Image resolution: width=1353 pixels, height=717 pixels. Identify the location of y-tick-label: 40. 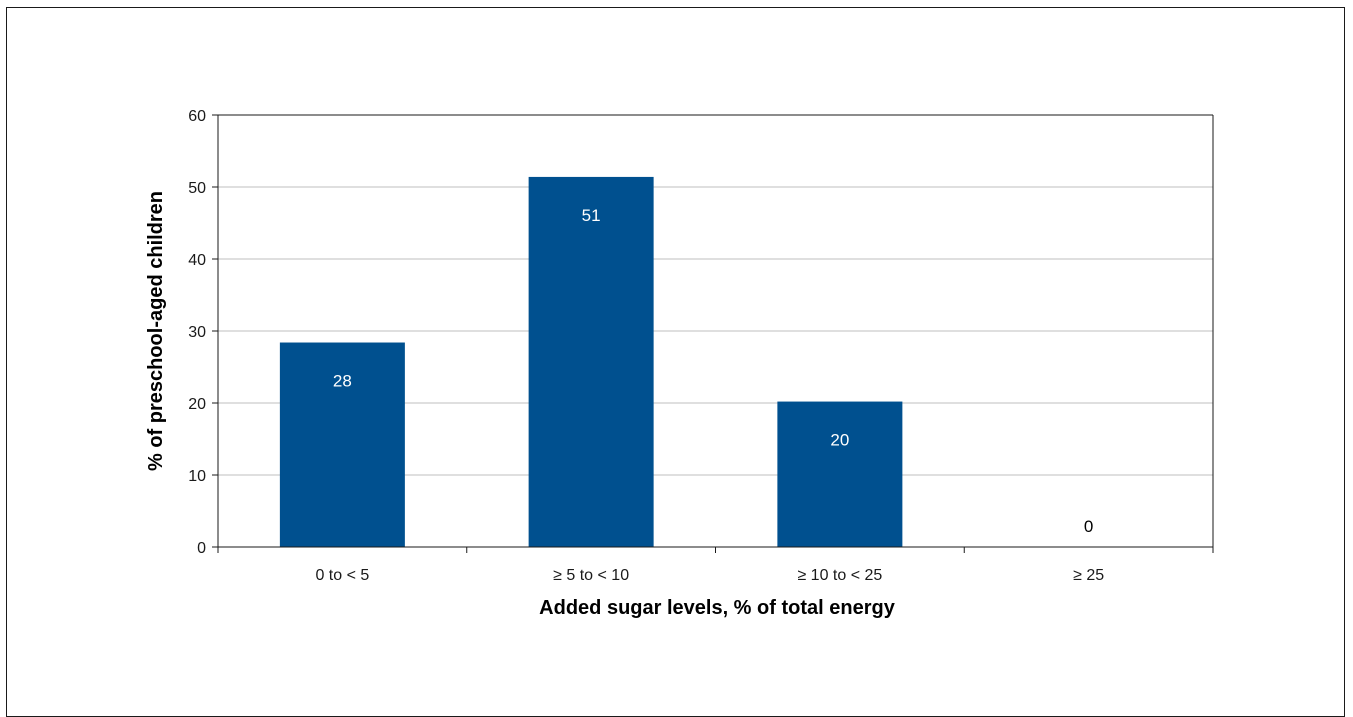
(197, 260).